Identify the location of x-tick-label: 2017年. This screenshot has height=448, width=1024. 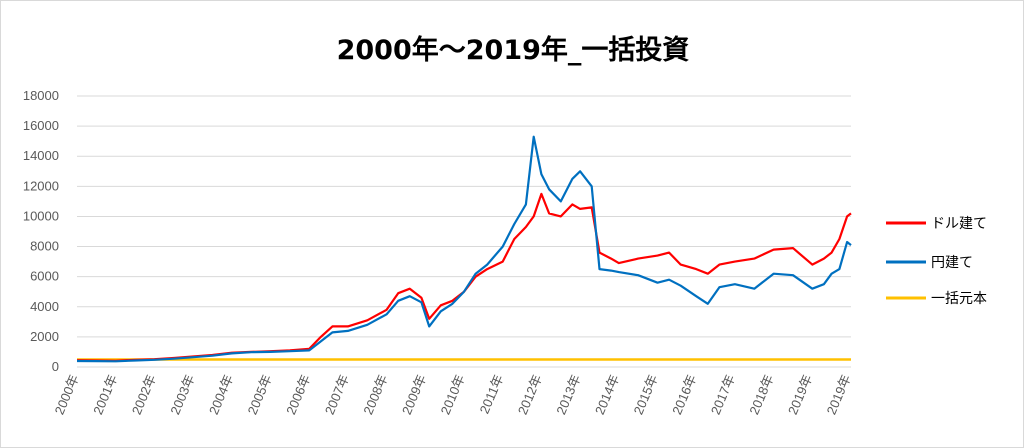
(723, 394).